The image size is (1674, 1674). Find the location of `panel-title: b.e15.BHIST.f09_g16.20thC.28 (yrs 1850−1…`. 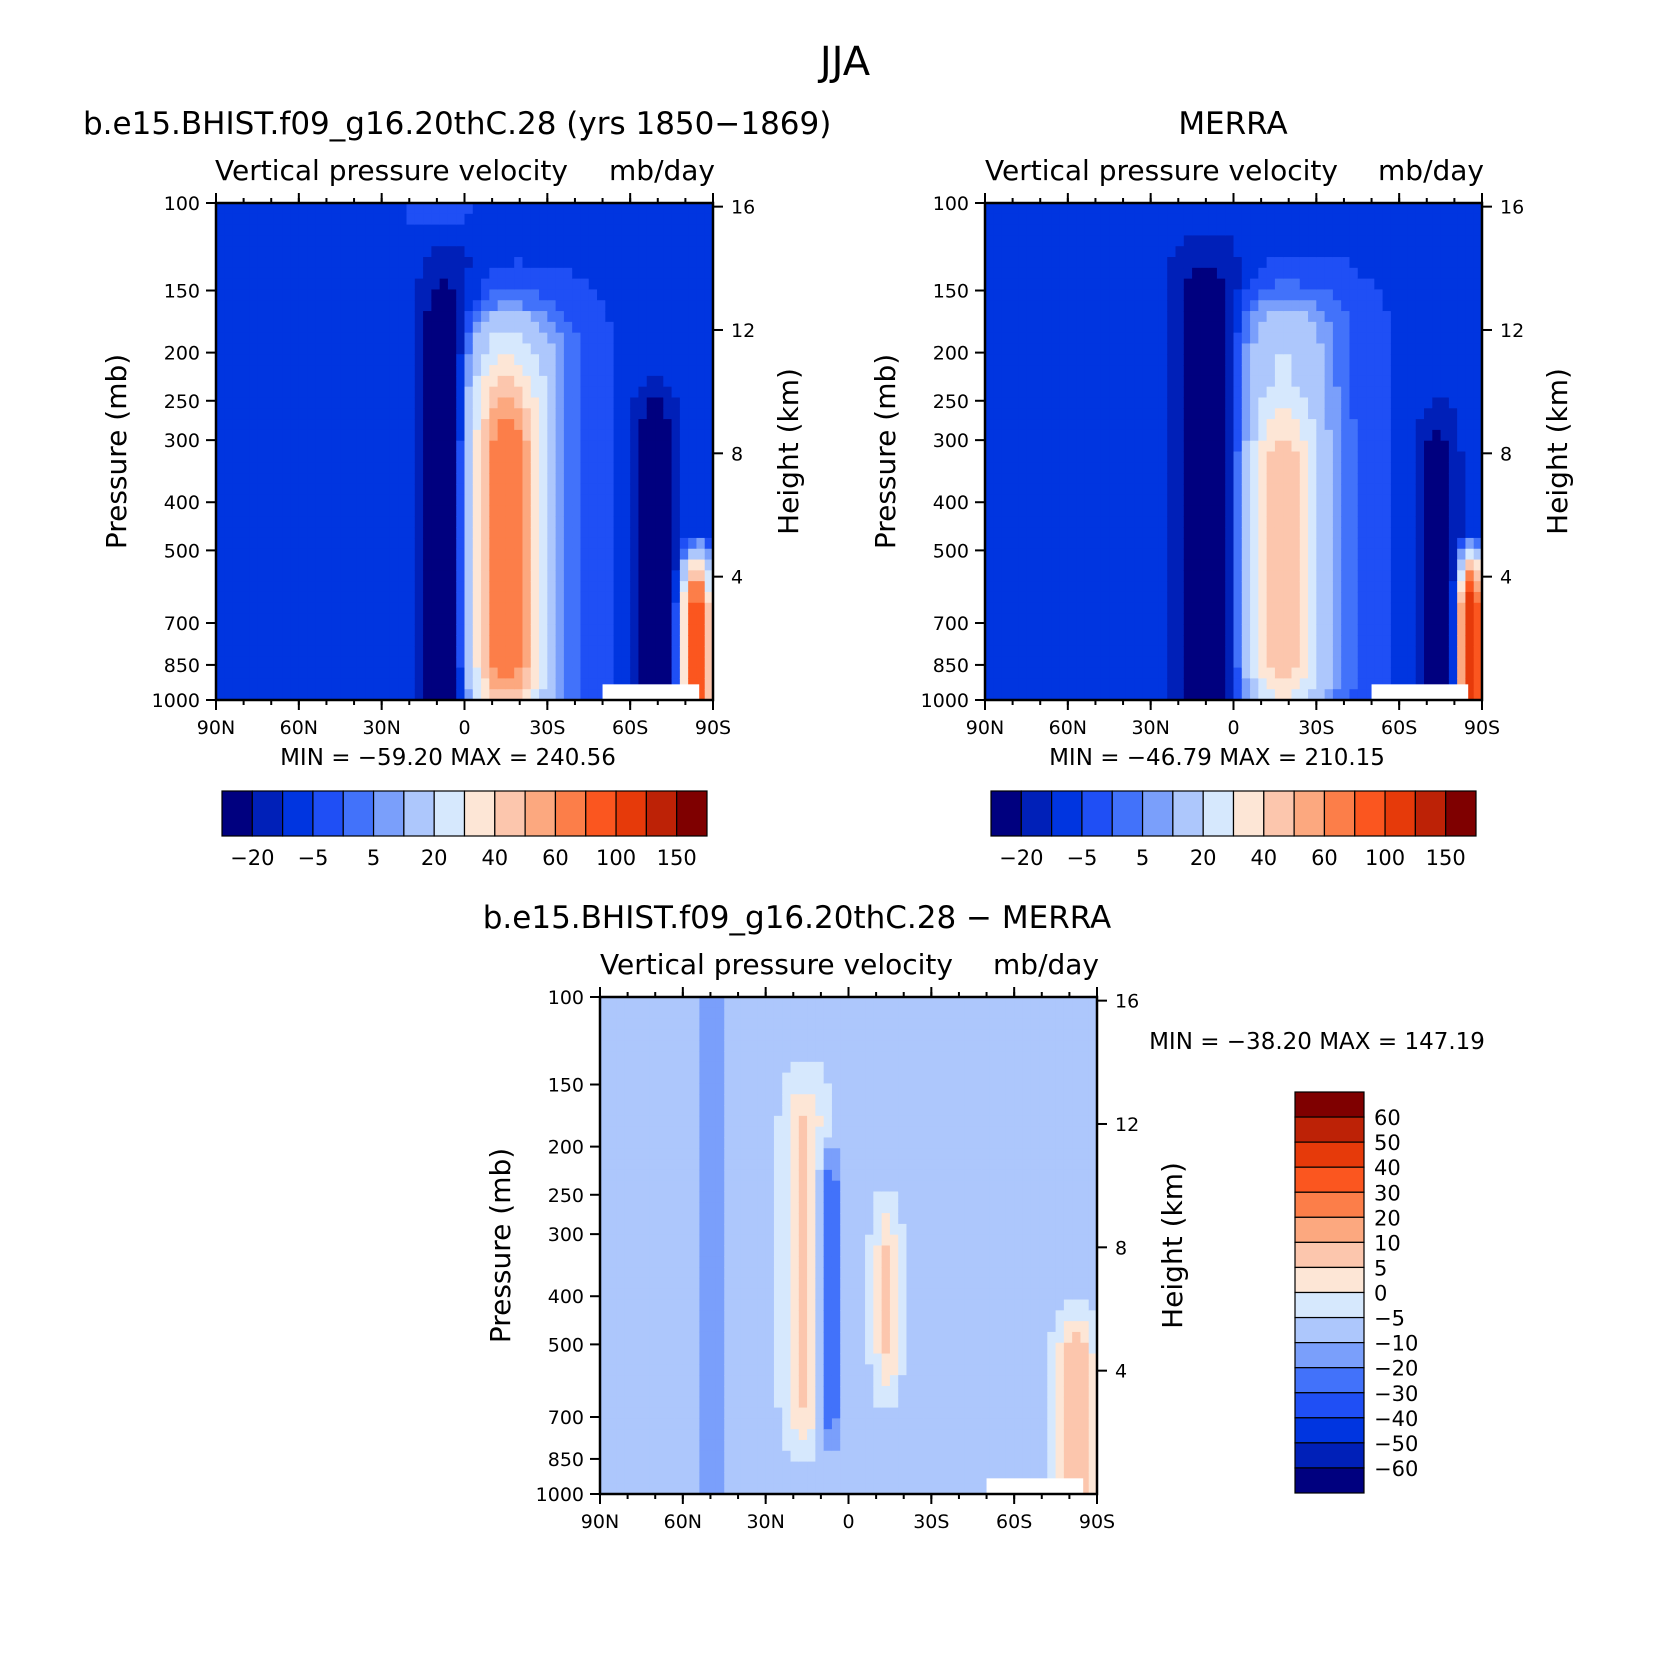

panel-title: b.e15.BHIST.f09_g16.20thC.28 (yrs 1850−1… is located at coordinates (457, 124).